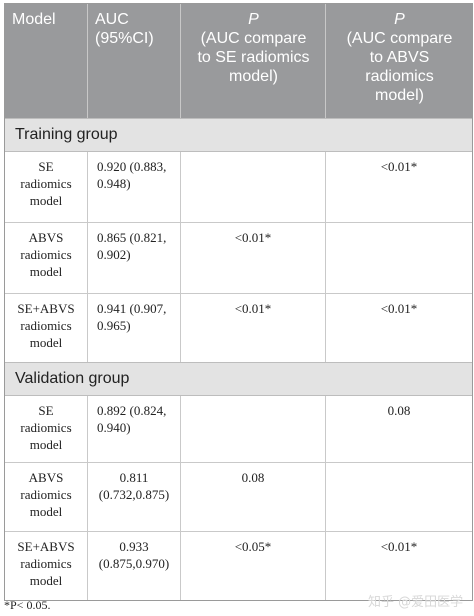 The width and height of the screenshot is (474, 616). Describe the element at coordinates (253, 57) in the screenshot. I see `header-p-se-text: (AUC compare to SE radiomics model)` at that location.